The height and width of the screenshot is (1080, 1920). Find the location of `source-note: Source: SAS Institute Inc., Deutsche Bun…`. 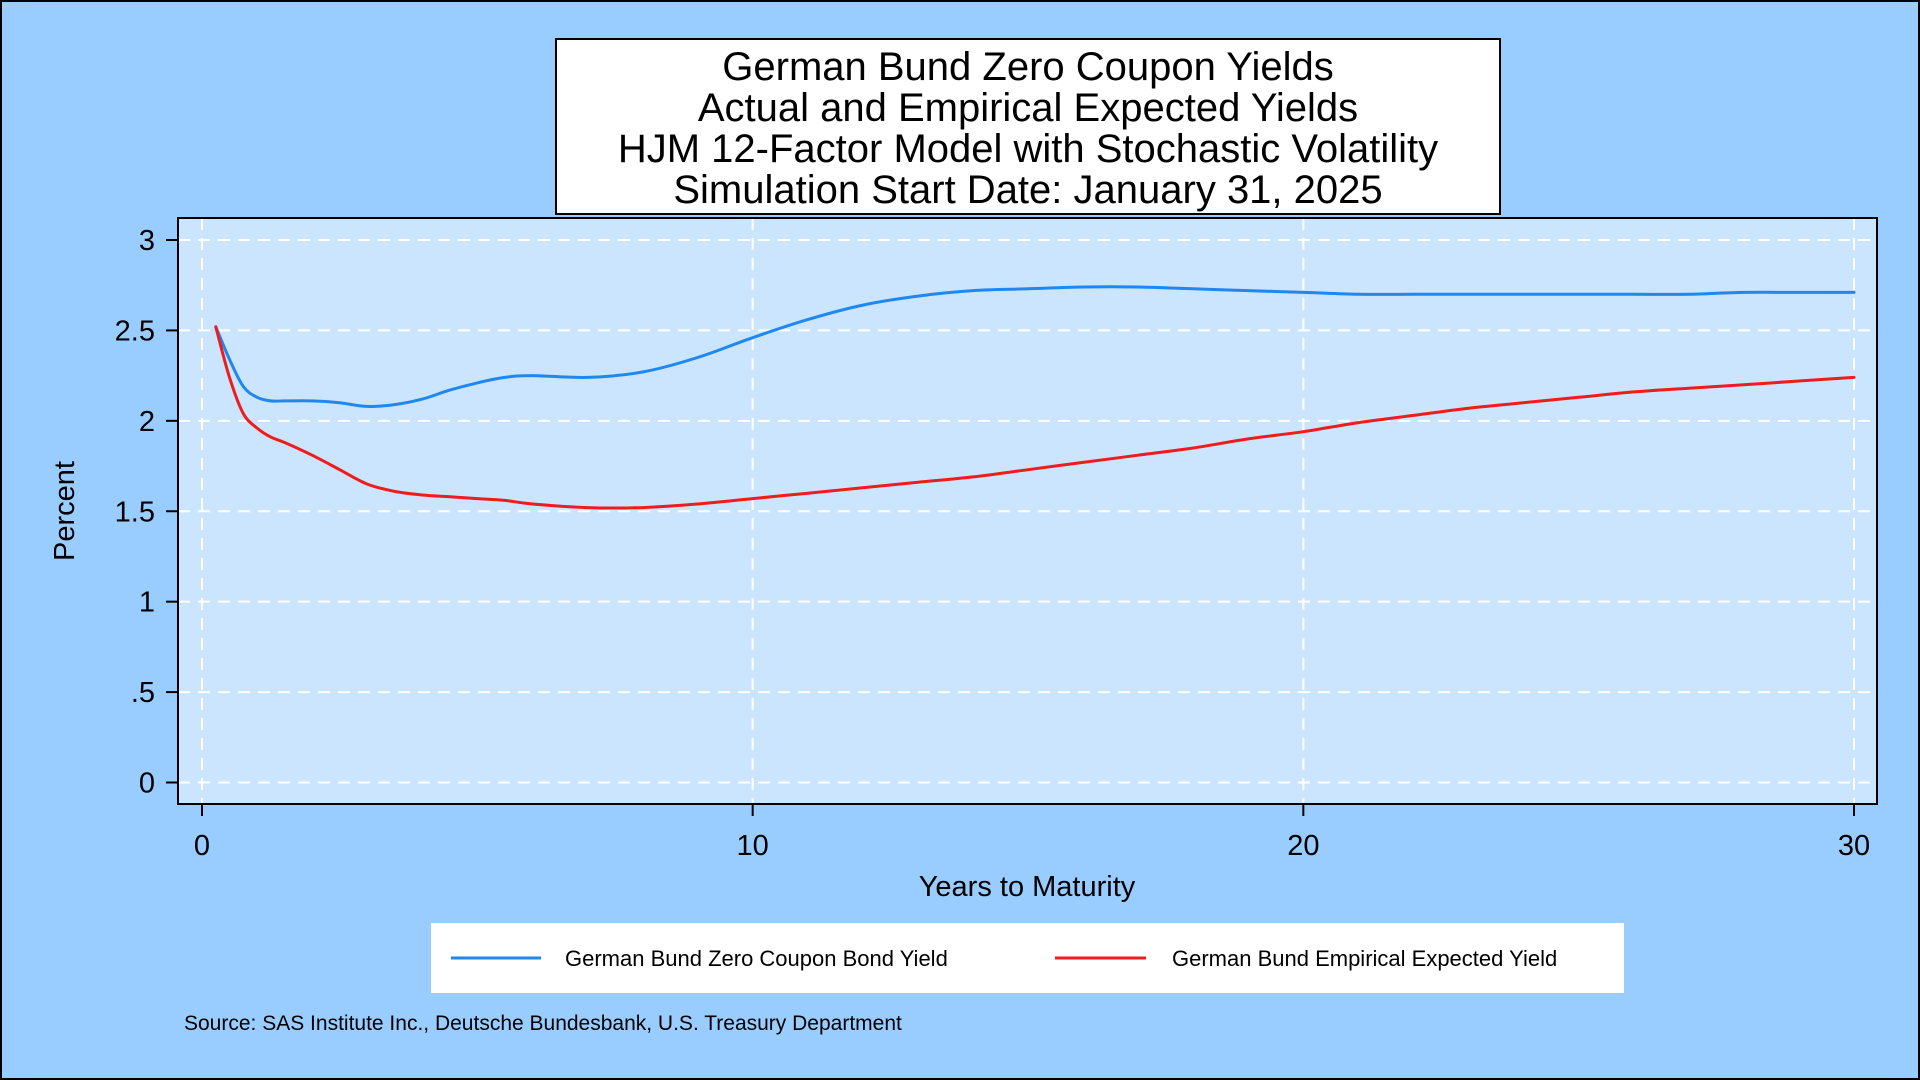

source-note: Source: SAS Institute Inc., Deutsche Bun… is located at coordinates (543, 1023).